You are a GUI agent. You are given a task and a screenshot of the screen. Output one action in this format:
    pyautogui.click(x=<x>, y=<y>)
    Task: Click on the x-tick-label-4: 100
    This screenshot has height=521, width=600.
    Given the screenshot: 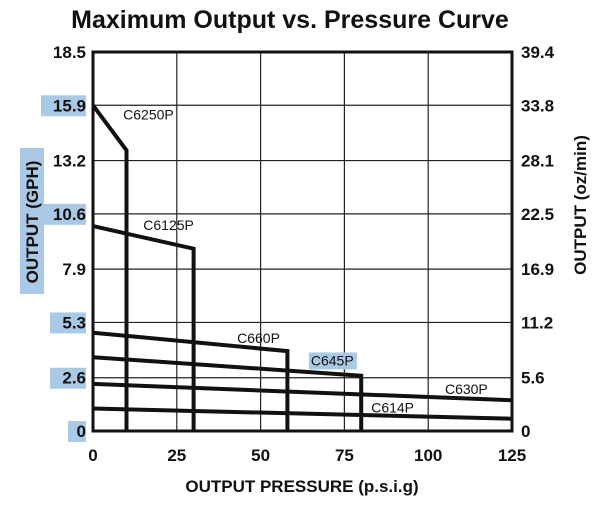 What is the action you would take?
    pyautogui.click(x=428, y=455)
    